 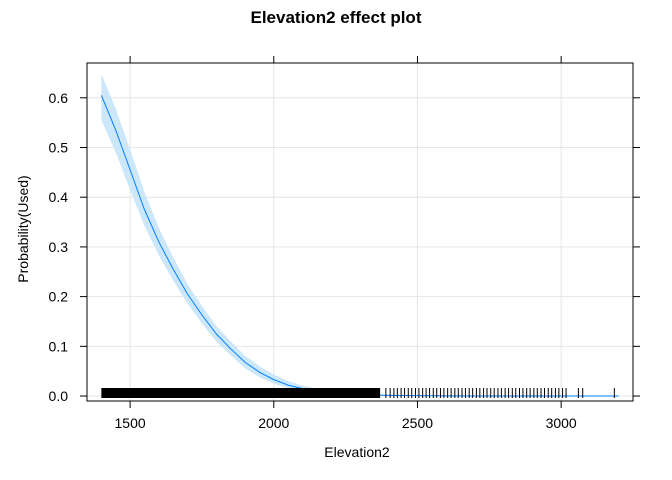 What do you see at coordinates (59, 148) in the screenshot?
I see `y-tick-label: 0.5` at bounding box center [59, 148].